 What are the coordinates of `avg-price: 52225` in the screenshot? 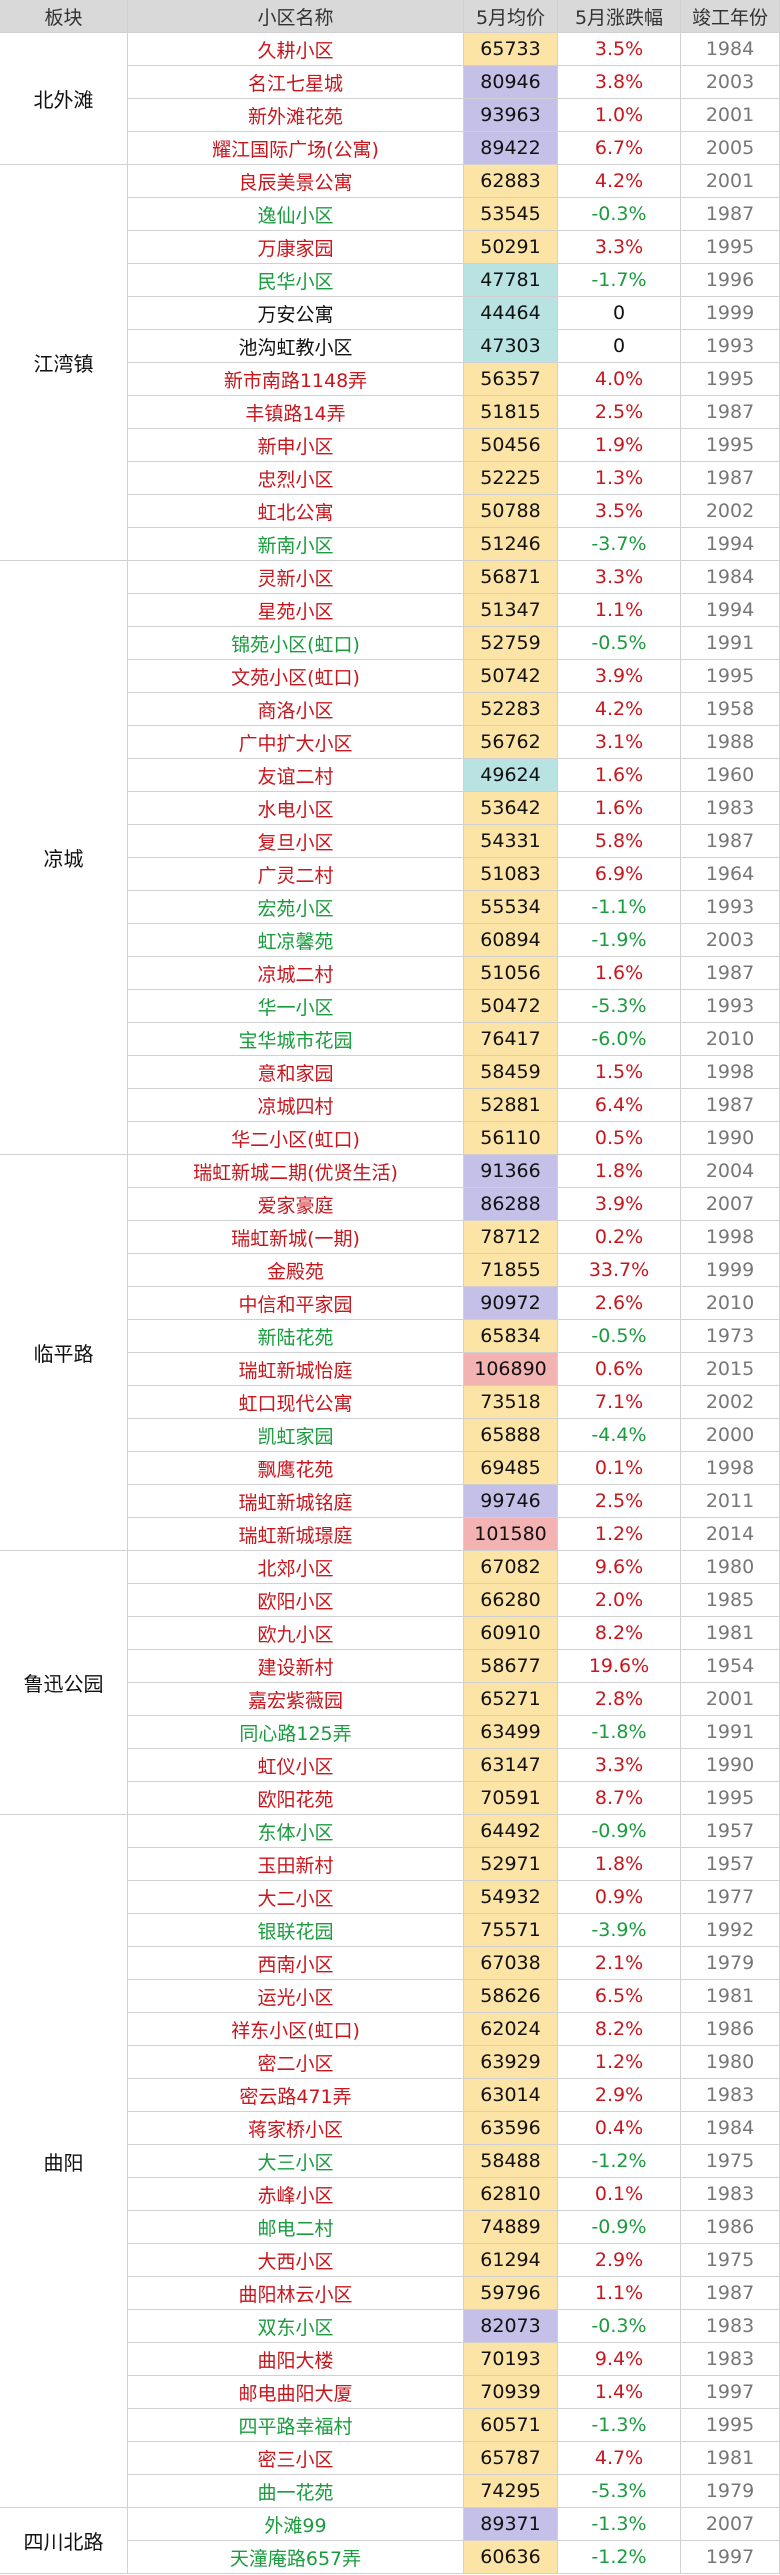 It's located at (511, 478).